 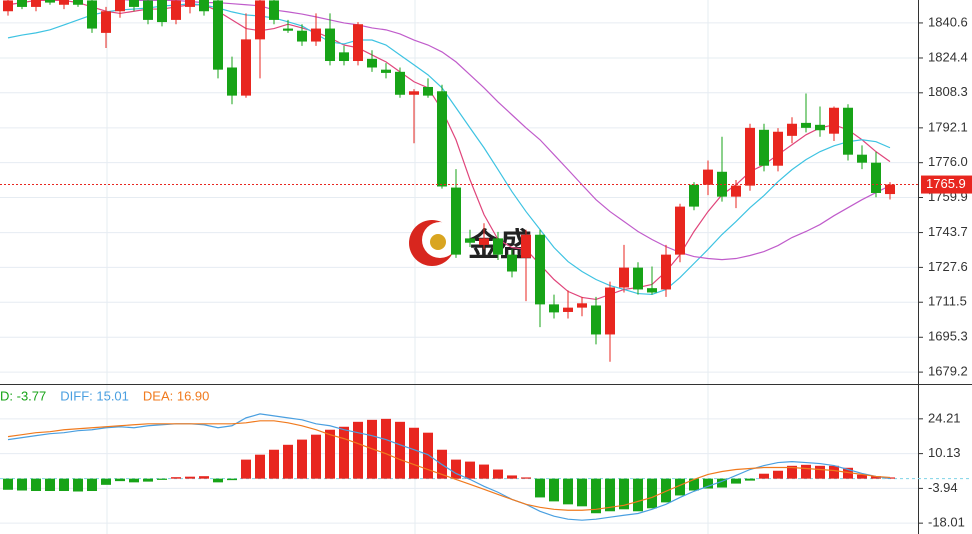 What do you see at coordinates (943, 487) in the screenshot?
I see `y-tick-label: -3.94` at bounding box center [943, 487].